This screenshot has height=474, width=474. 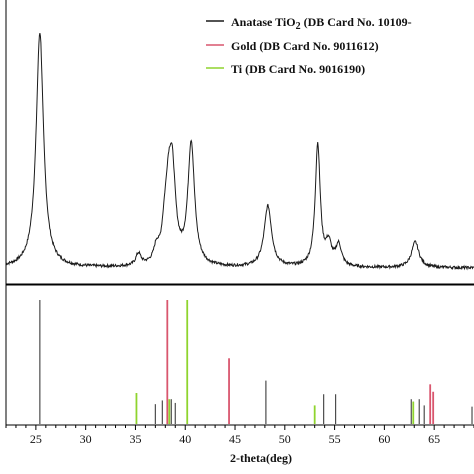 I want to click on legend-label-subscript: 2, so click(x=298, y=26).